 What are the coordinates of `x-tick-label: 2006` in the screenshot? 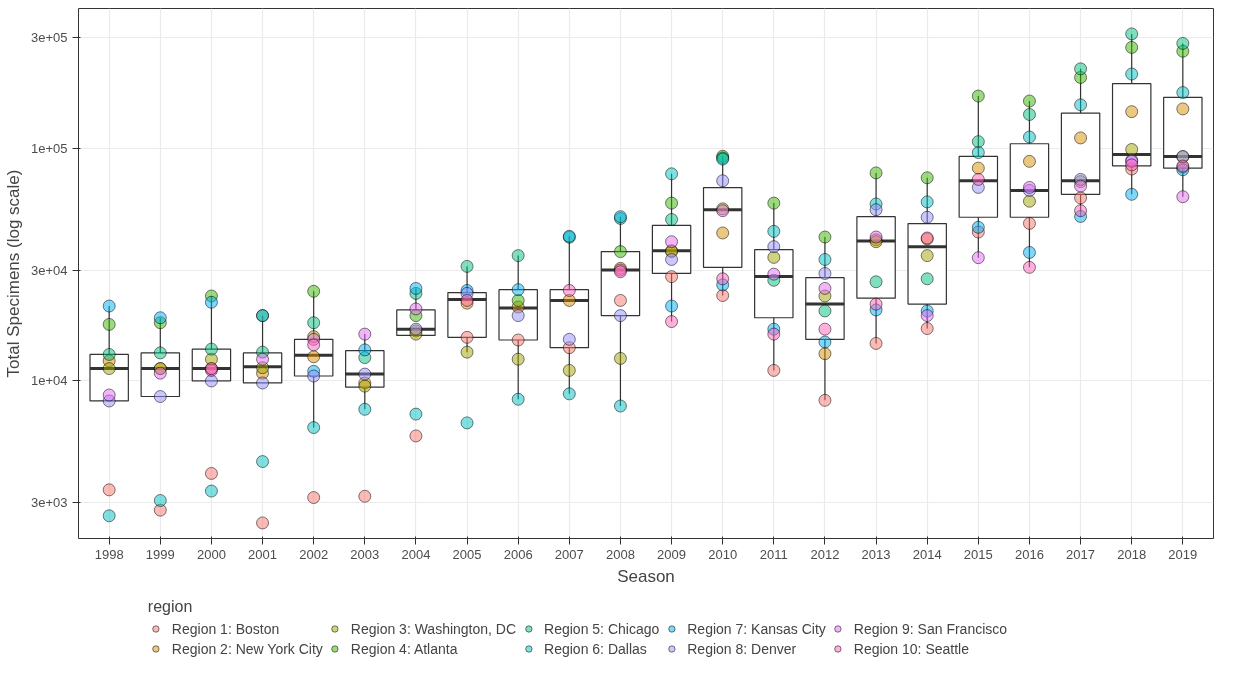 It's located at (518, 554).